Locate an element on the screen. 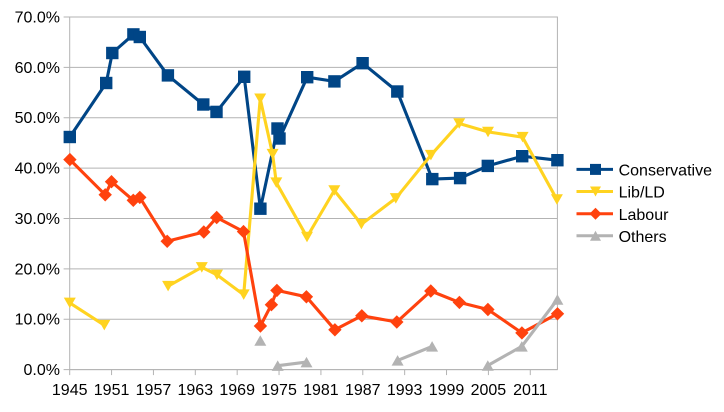 Image resolution: width=724 pixels, height=412 pixels. svg-text: 1957 is located at coordinates (154, 390).